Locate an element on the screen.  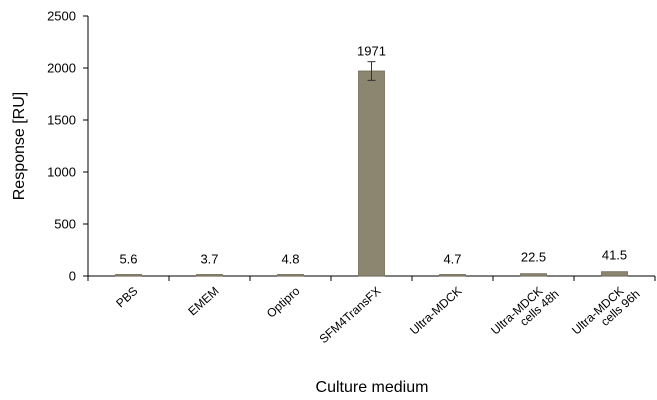
y-axis-title: Response [RU] is located at coordinates (19, 146).